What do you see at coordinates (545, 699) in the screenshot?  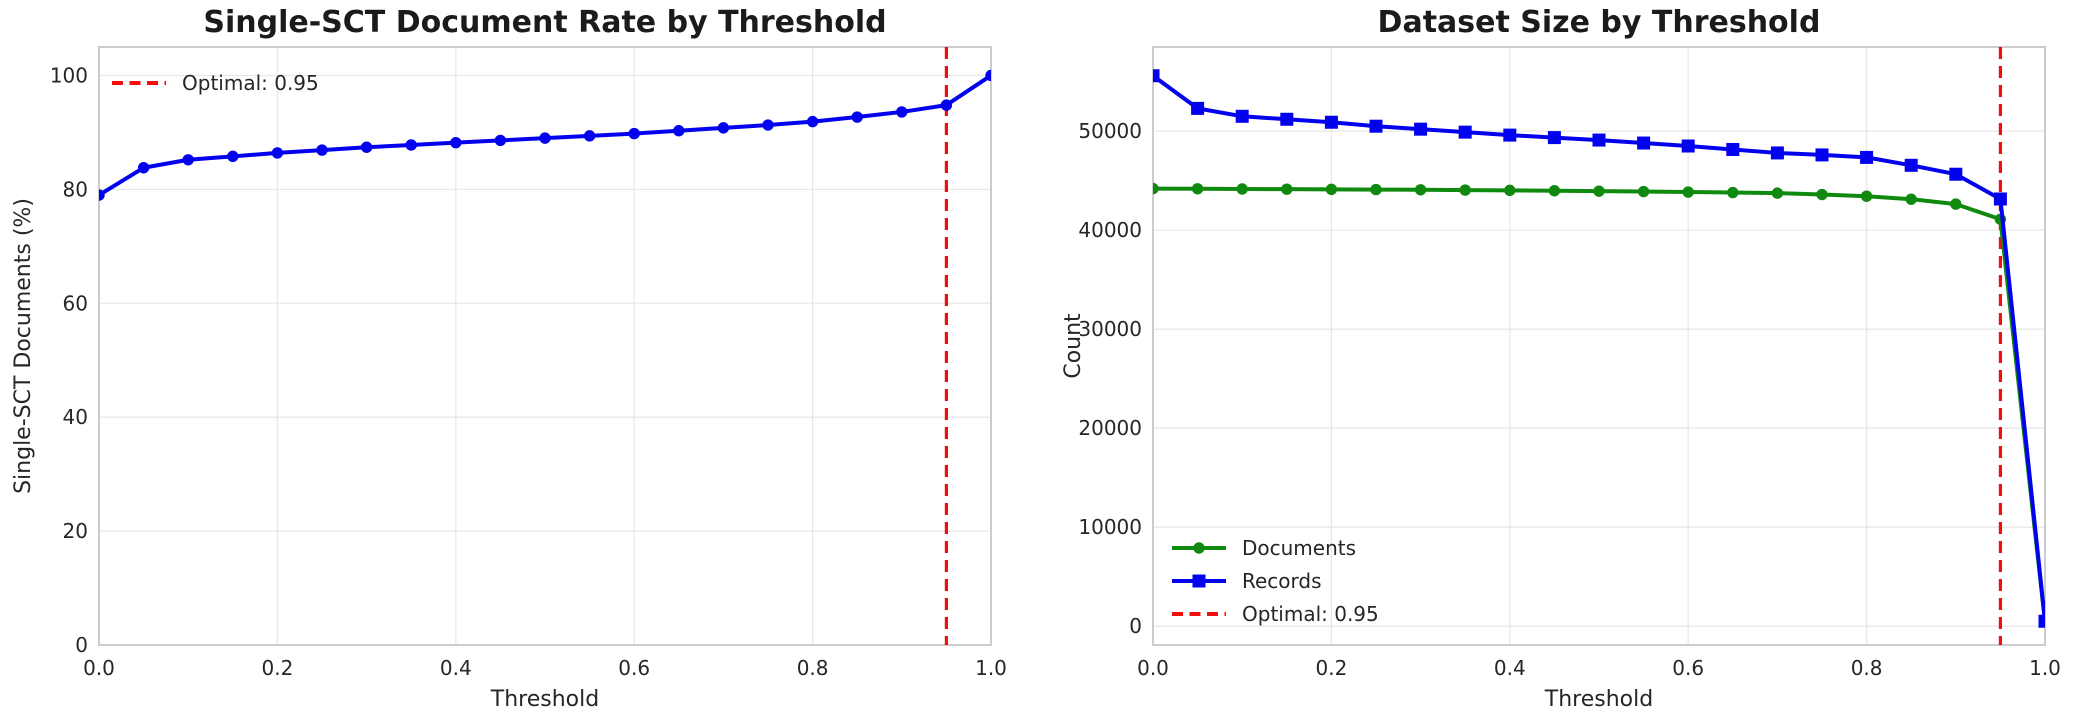 I see `left-xaxis-label: Threshold` at bounding box center [545, 699].